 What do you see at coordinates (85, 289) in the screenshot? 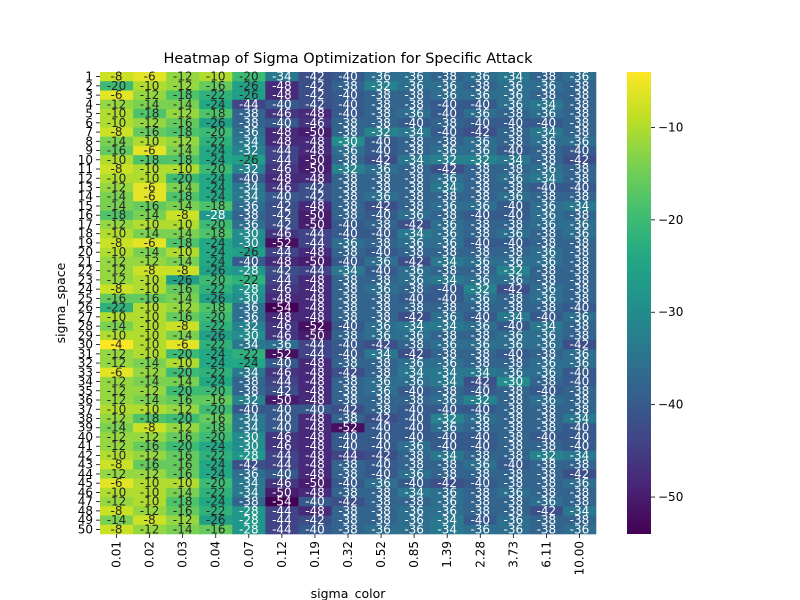
I see `y-tick-label: 24` at bounding box center [85, 289].